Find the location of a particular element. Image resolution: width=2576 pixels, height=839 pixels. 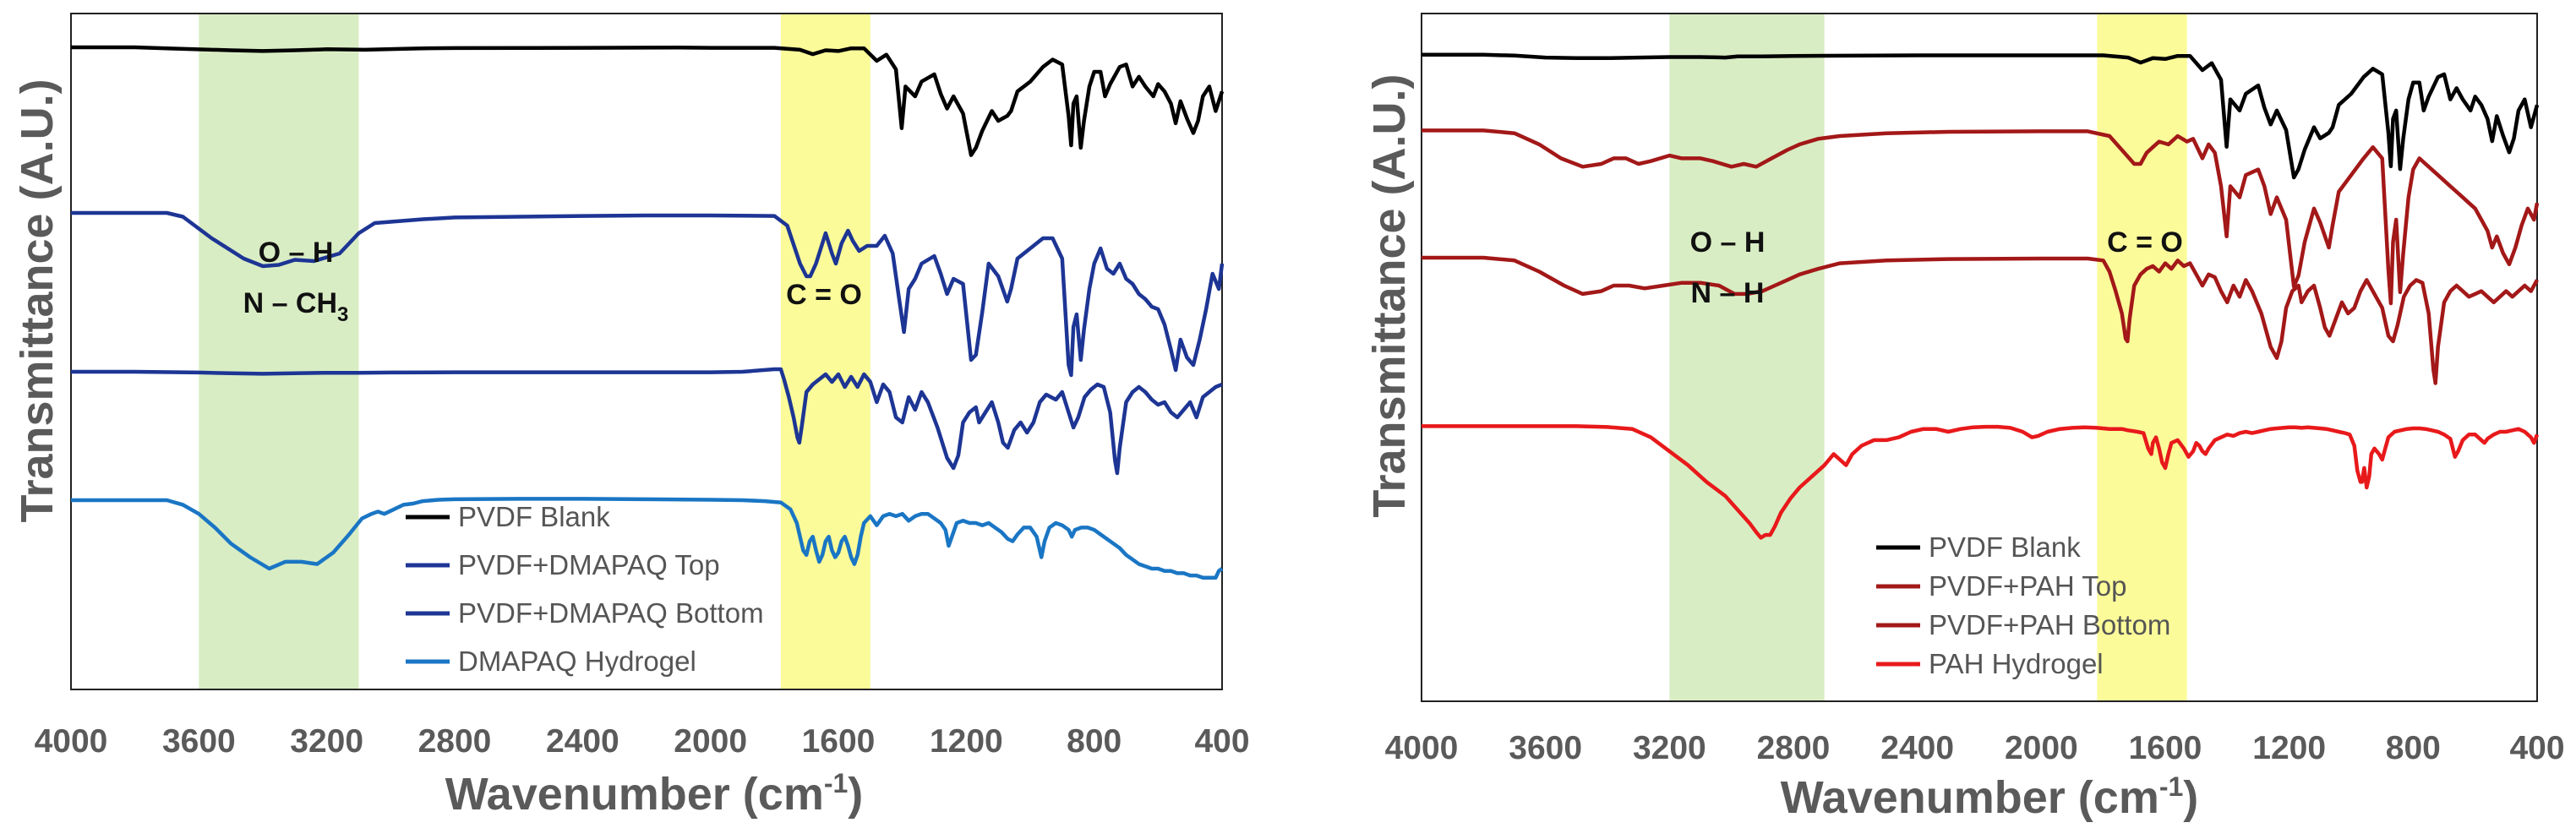

series-line-pvdf-dmapaq-bottom is located at coordinates (647, 421).